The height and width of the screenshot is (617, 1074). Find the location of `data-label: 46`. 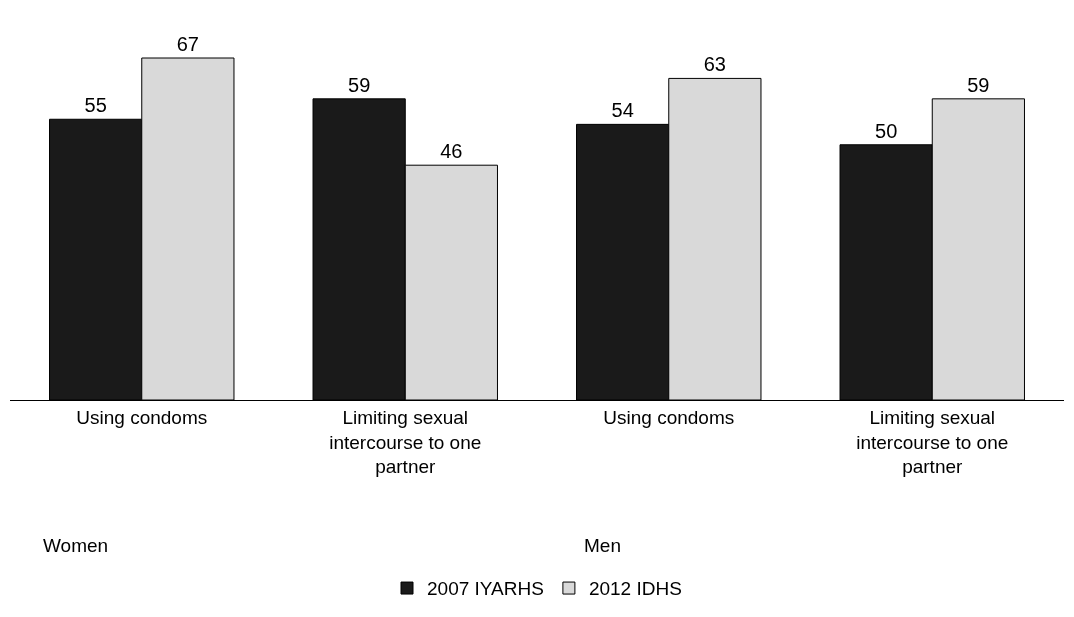

data-label: 46 is located at coordinates (451, 151).